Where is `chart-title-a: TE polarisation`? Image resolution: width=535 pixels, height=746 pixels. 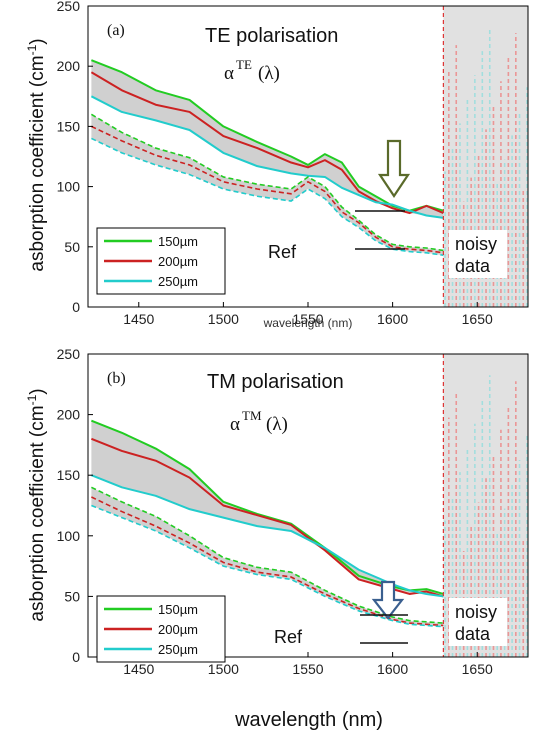
chart-title-a: TE polarisation is located at coordinates (271, 36).